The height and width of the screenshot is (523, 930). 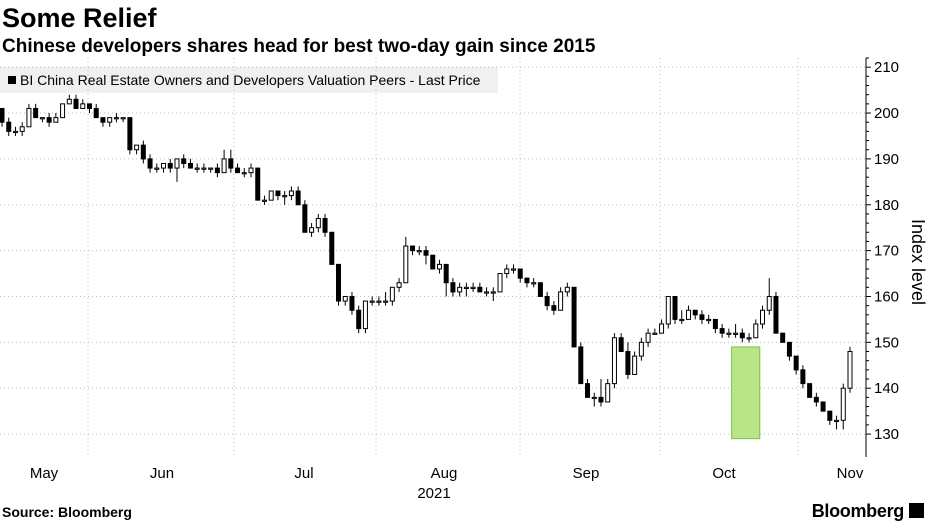 What do you see at coordinates (12, 80) in the screenshot?
I see `legend-swatch-icon` at bounding box center [12, 80].